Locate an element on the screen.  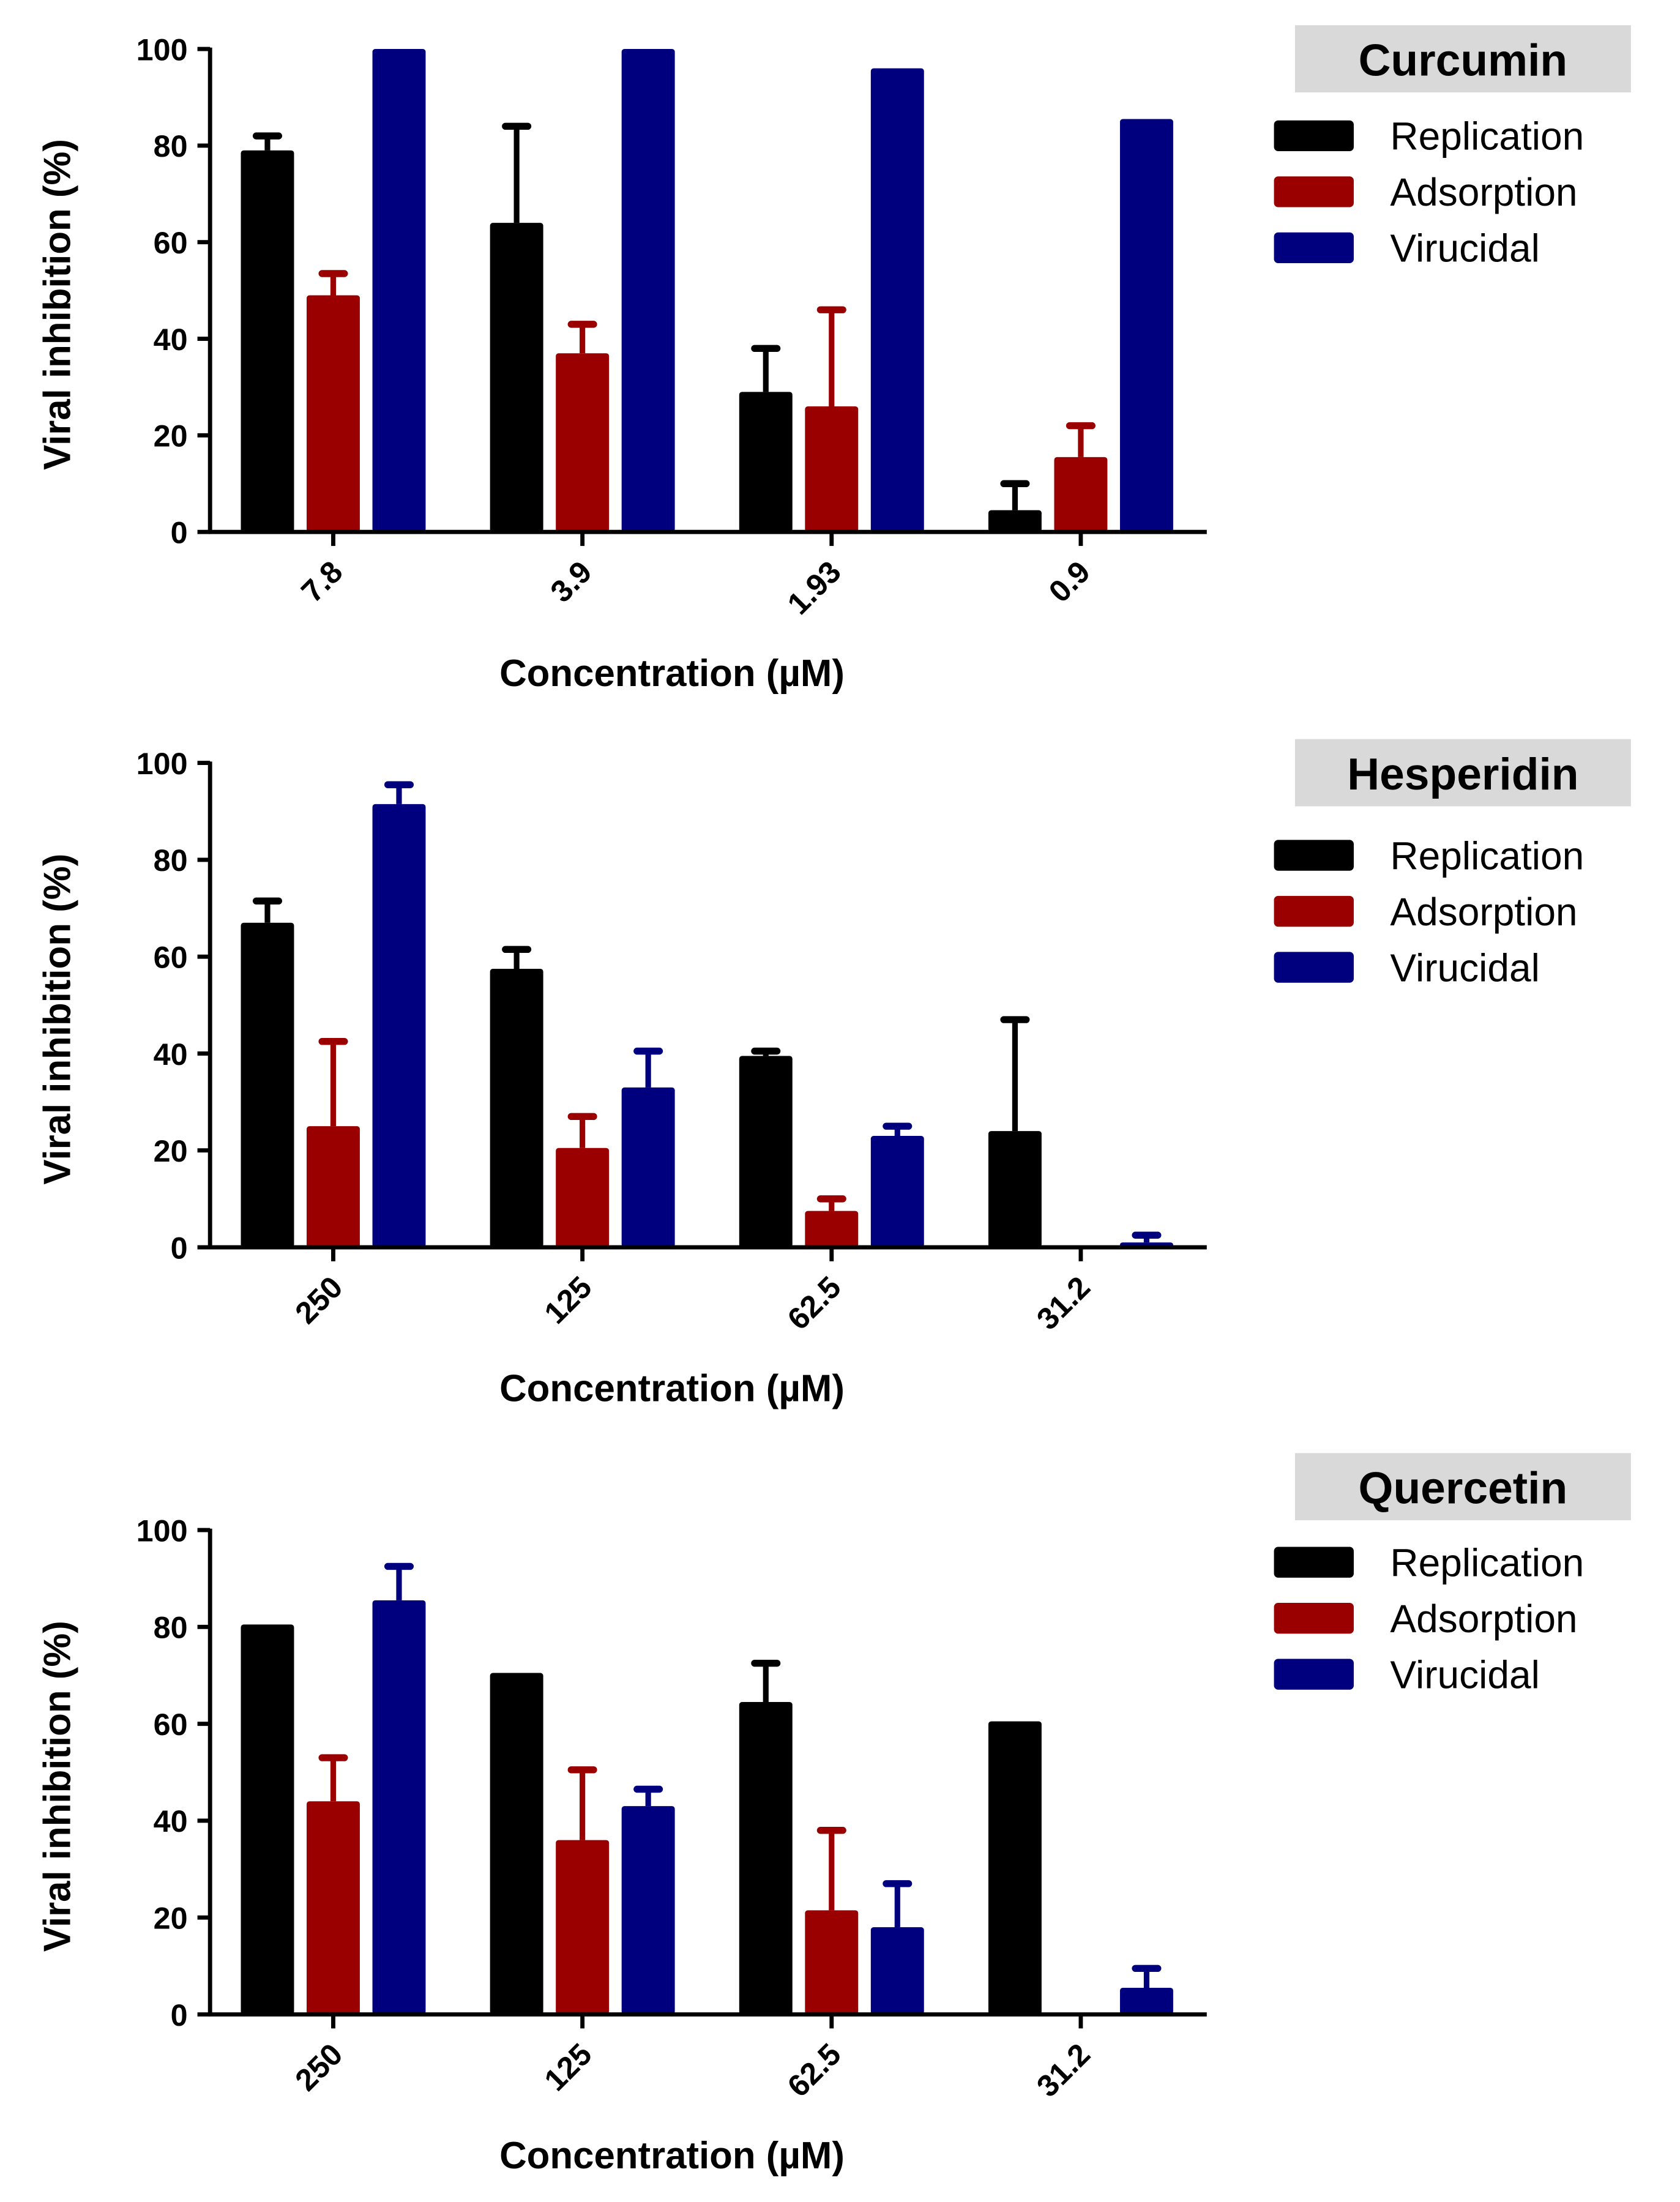
chart-title: Hesperidin is located at coordinates (1462, 774).